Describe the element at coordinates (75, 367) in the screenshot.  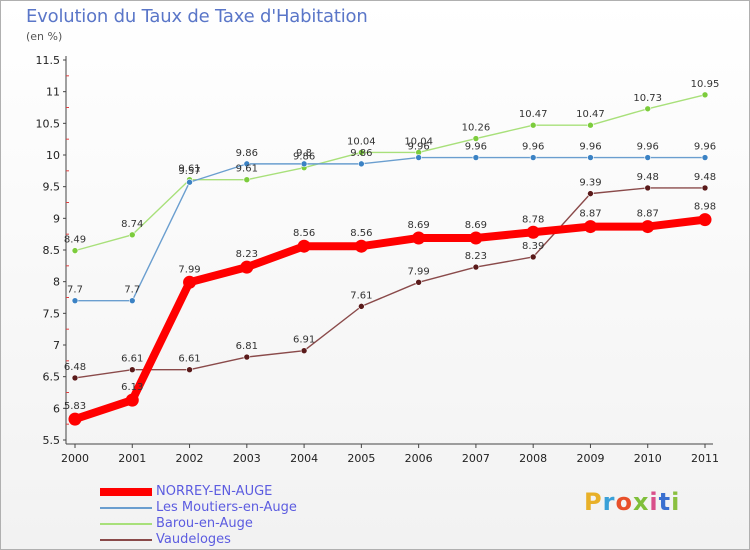
I see `data-label-3: 6.48` at that location.